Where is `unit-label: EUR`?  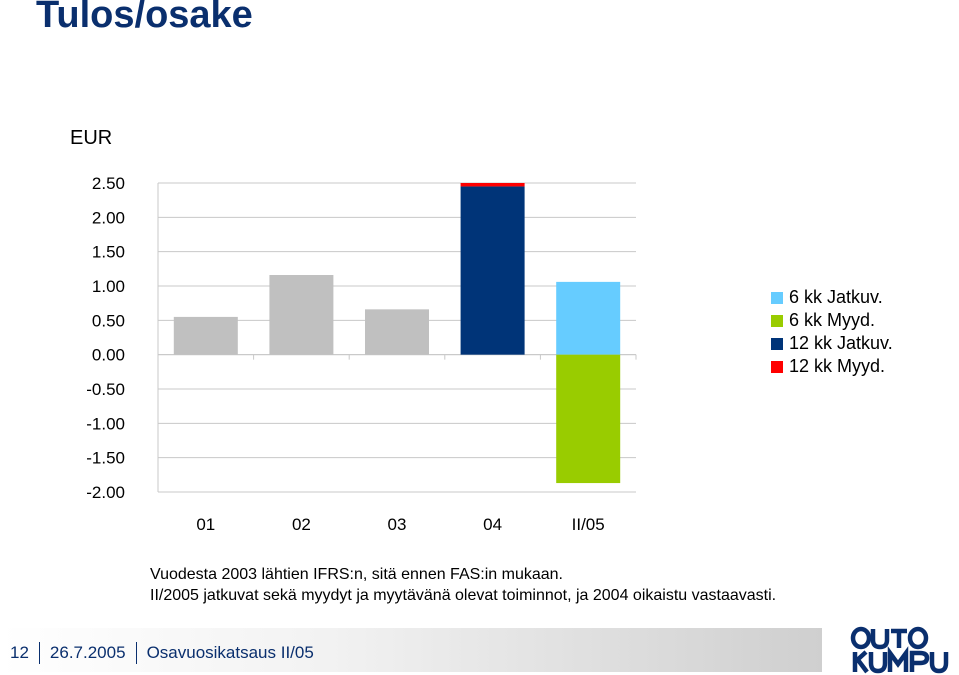
unit-label: EUR is located at coordinates (91, 138).